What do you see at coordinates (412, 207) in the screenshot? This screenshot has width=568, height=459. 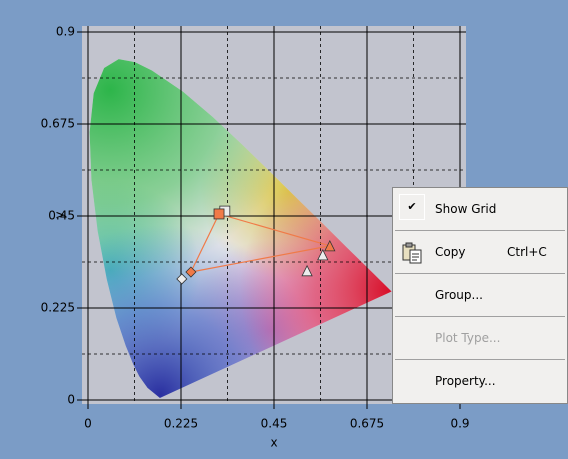 I see `check-mark: ✔` at bounding box center [412, 207].